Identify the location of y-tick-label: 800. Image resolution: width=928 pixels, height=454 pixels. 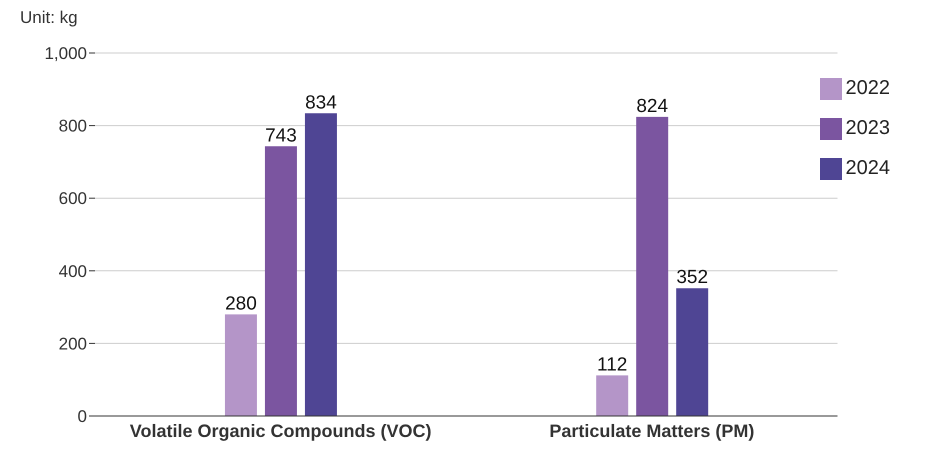
(72, 126).